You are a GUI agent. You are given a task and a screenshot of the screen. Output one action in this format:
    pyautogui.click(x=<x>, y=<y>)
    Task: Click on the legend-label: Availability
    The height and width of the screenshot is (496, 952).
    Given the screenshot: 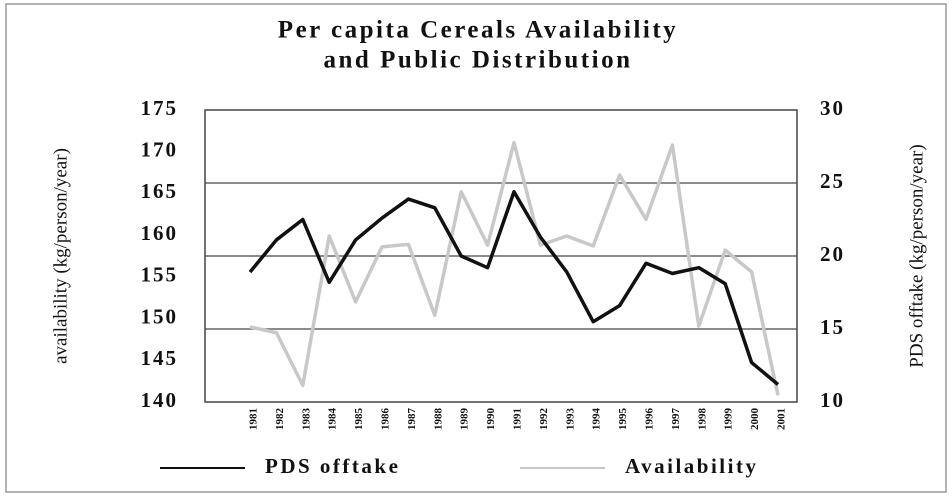 What is the action you would take?
    pyautogui.click(x=691, y=466)
    